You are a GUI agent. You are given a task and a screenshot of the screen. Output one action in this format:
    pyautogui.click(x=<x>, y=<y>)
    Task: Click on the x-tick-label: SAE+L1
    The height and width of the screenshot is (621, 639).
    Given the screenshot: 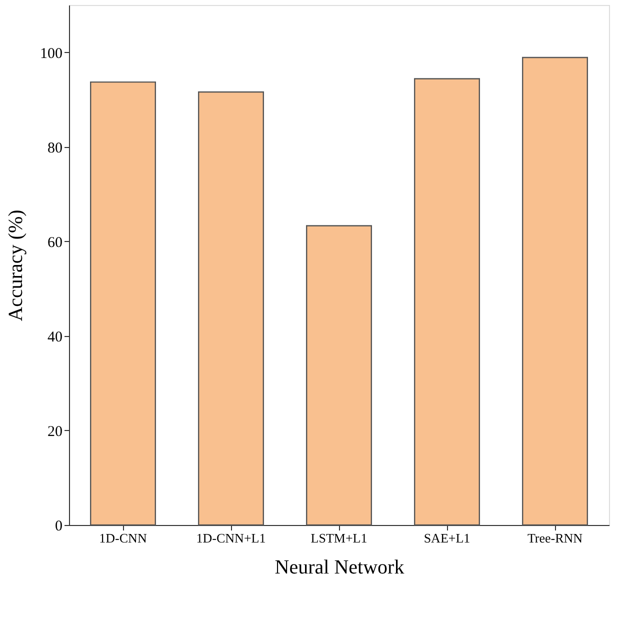 What is the action you would take?
    pyautogui.click(x=447, y=538)
    